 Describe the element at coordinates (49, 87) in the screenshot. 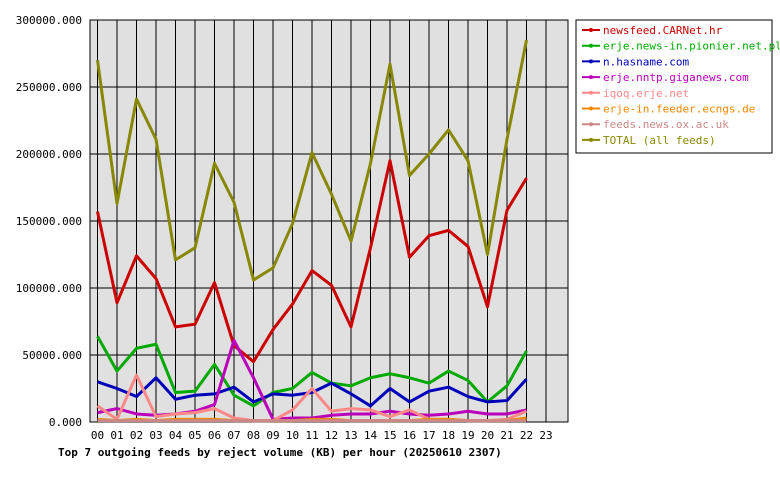

I see `y-tick-label: 250000.000` at that location.